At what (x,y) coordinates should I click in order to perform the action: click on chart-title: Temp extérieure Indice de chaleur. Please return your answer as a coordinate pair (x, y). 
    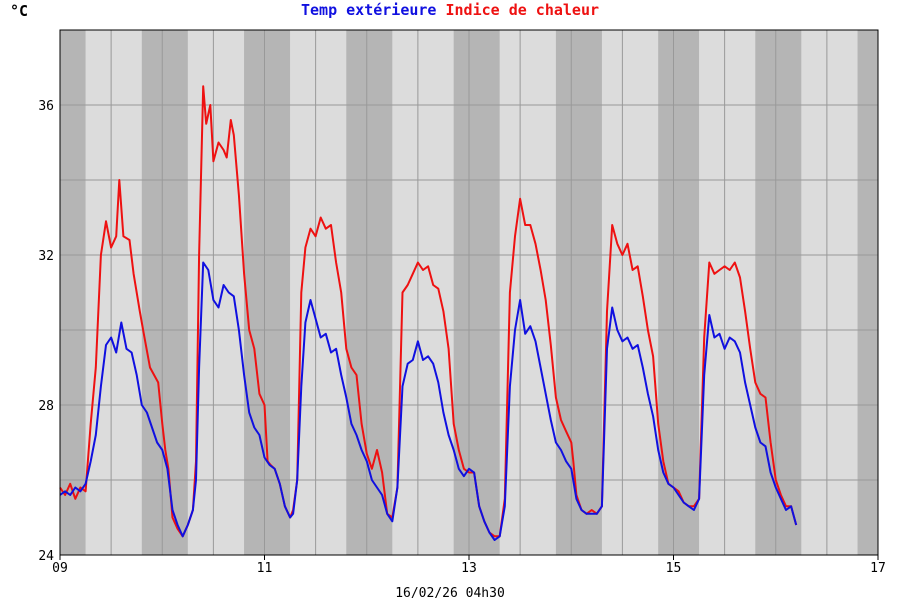
    Looking at the image, I should click on (450, 10).